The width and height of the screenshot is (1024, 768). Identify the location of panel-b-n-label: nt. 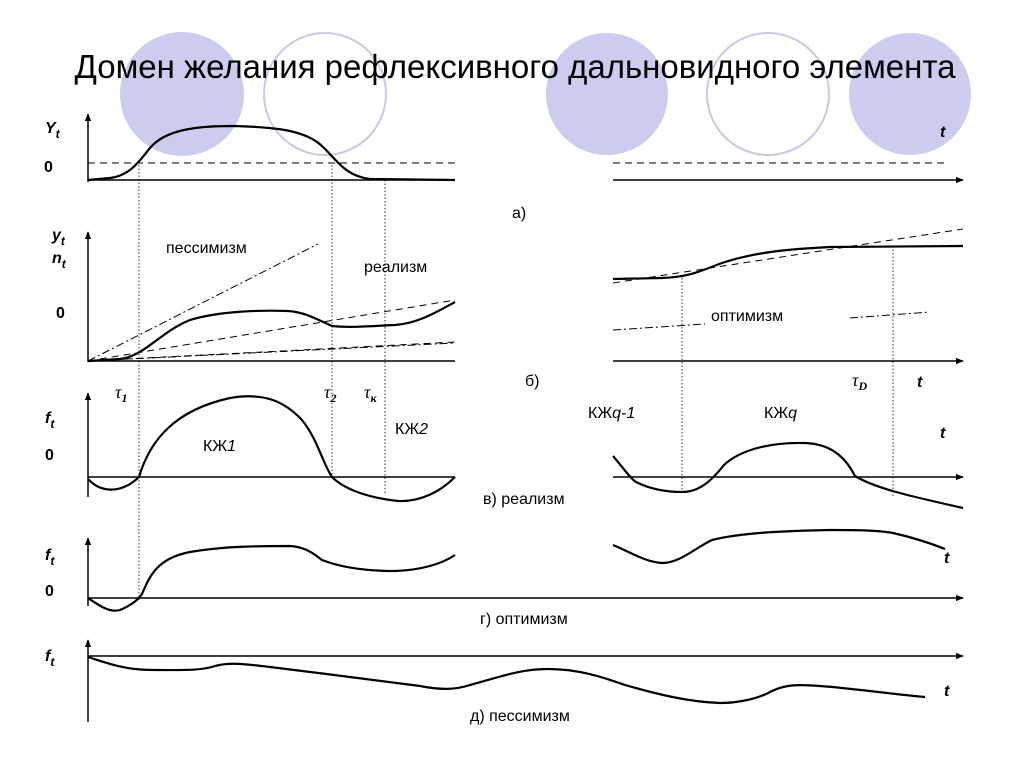
(59, 260).